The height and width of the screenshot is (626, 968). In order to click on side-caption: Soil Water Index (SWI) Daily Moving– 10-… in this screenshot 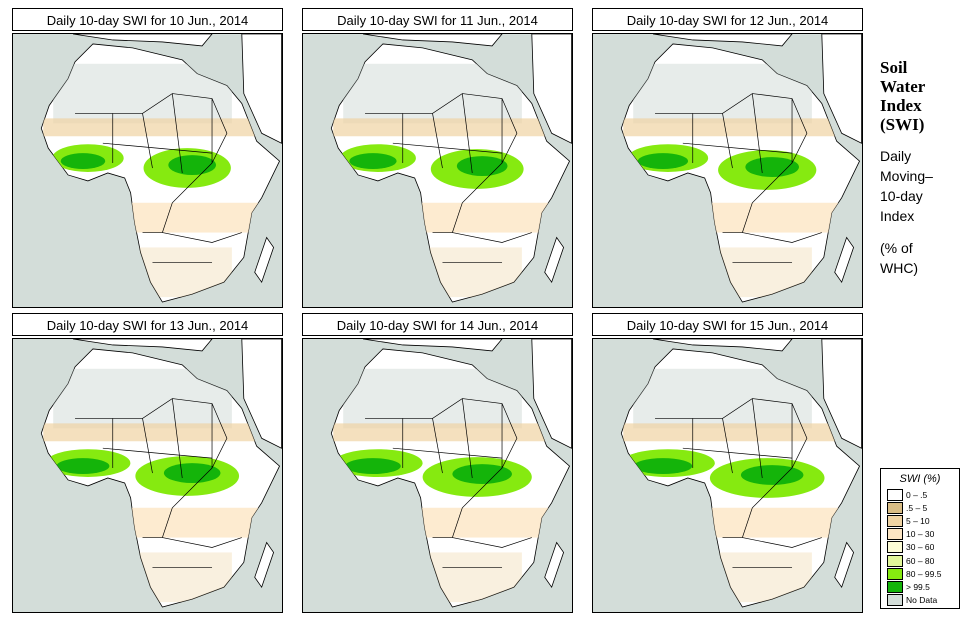, I will do `click(922, 168)`.